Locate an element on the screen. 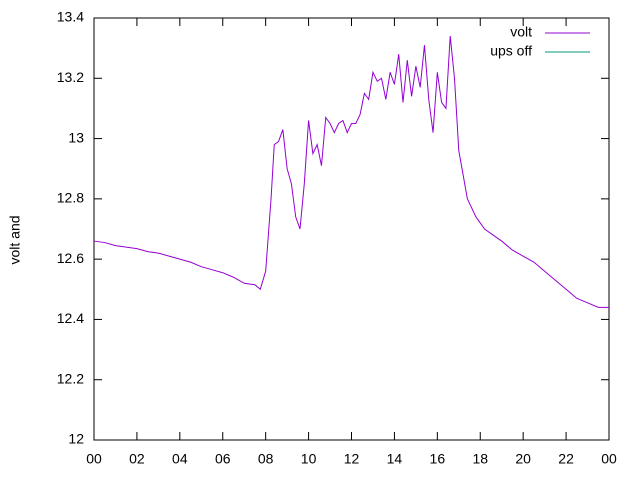  x-tick-label: 22 is located at coordinates (566, 459).